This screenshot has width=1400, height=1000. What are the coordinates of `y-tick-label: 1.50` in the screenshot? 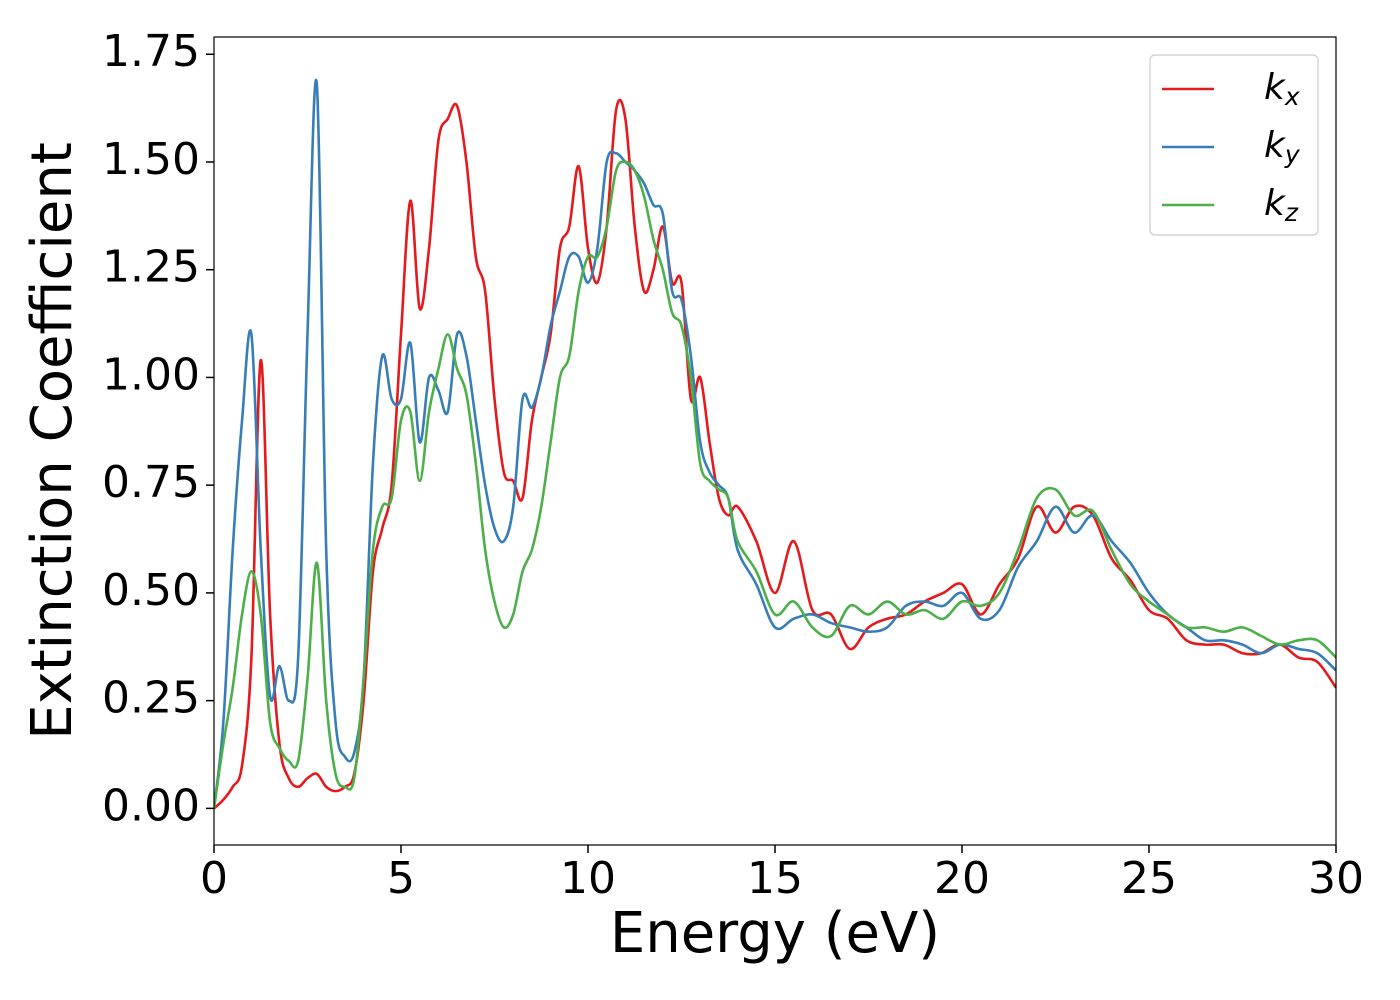 It's located at (151, 159).